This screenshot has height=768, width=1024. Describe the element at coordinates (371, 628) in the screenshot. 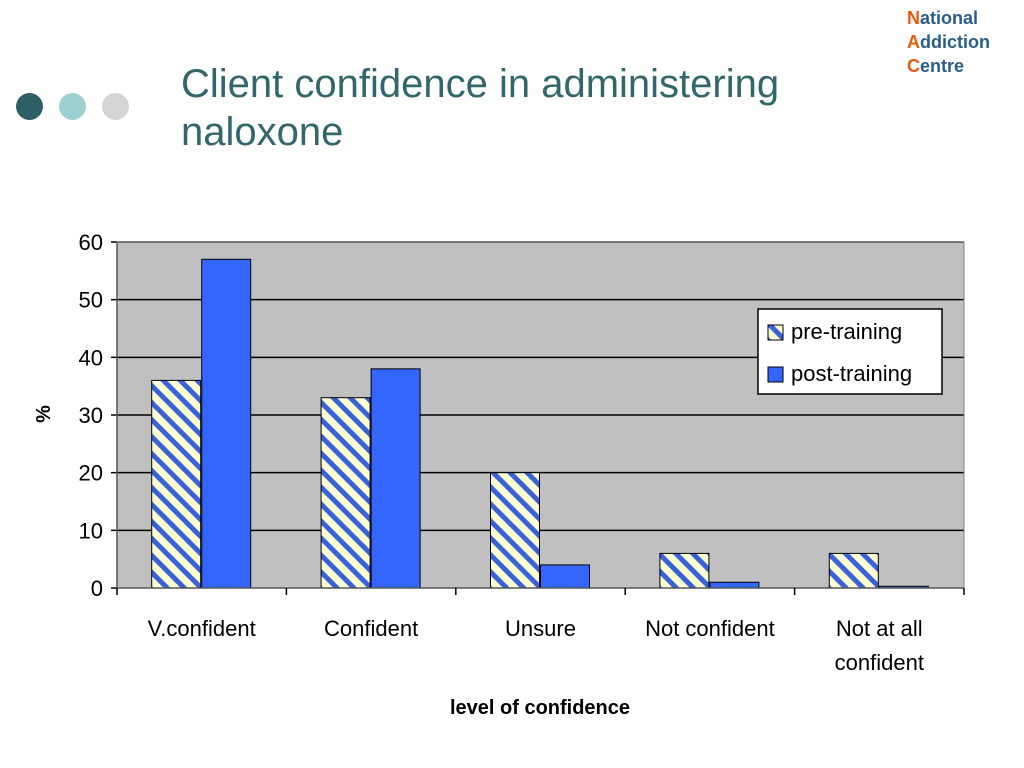

I see `x-tick-label: Confident` at that location.